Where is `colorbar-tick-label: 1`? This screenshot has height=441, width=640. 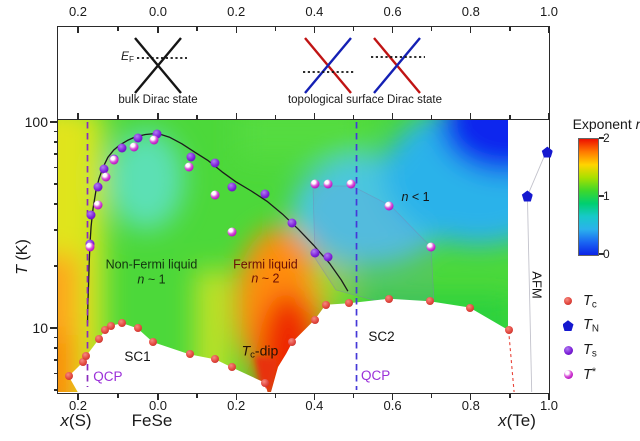
colorbar-tick-label: 1 is located at coordinates (606, 196).